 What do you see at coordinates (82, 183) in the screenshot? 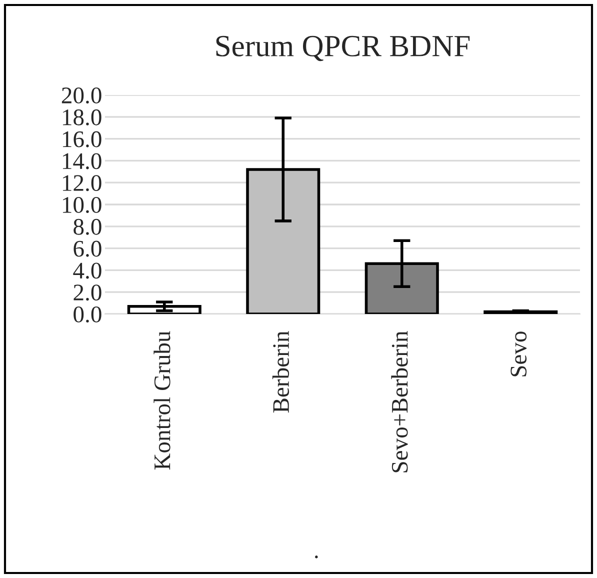
I see `y-tick-label: 12.0` at bounding box center [82, 183].